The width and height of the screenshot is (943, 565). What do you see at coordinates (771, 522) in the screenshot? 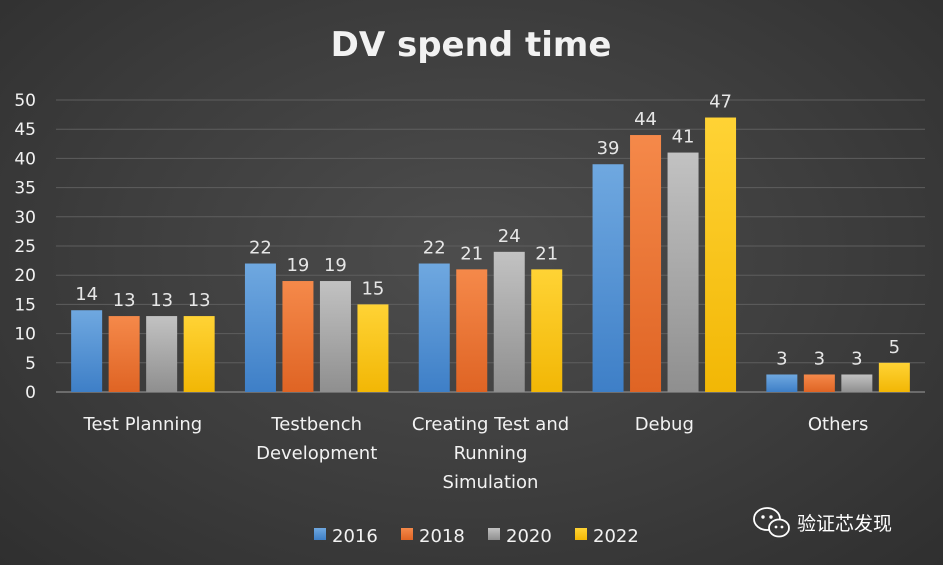
I see `wechat-icon` at bounding box center [771, 522].